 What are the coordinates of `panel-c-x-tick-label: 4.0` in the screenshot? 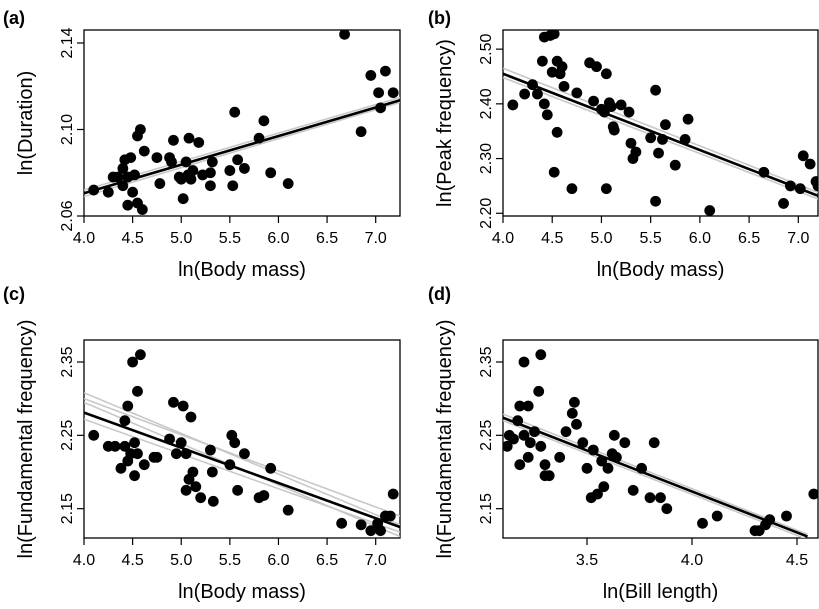 It's located at (84, 560).